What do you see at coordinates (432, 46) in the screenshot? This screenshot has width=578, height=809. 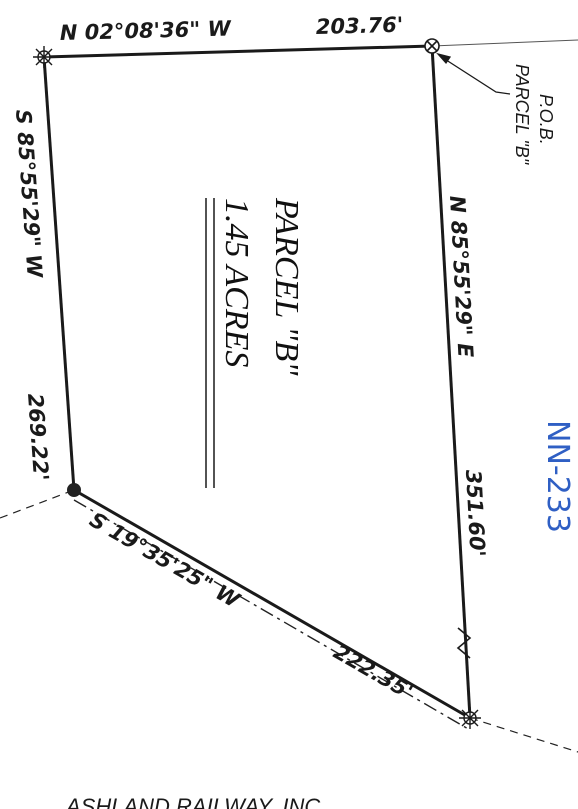 I see `pob-corner-icon` at bounding box center [432, 46].